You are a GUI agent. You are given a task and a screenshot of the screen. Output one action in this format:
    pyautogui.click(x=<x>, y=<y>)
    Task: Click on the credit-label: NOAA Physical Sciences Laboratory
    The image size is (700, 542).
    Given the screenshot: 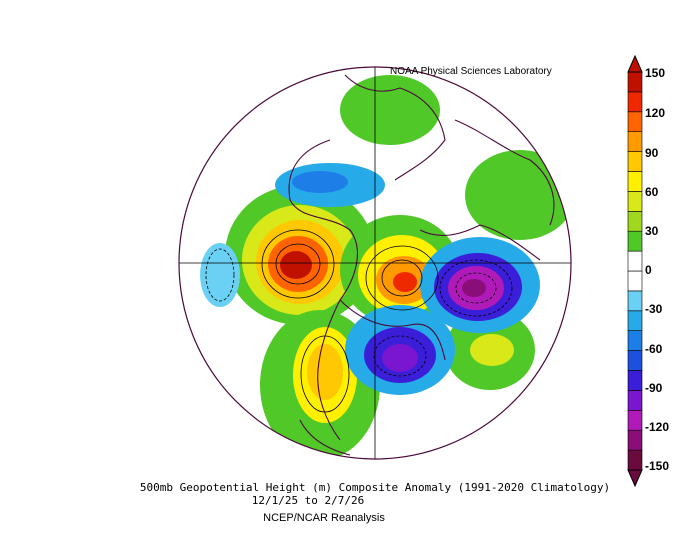 What is the action you would take?
    pyautogui.click(x=471, y=71)
    